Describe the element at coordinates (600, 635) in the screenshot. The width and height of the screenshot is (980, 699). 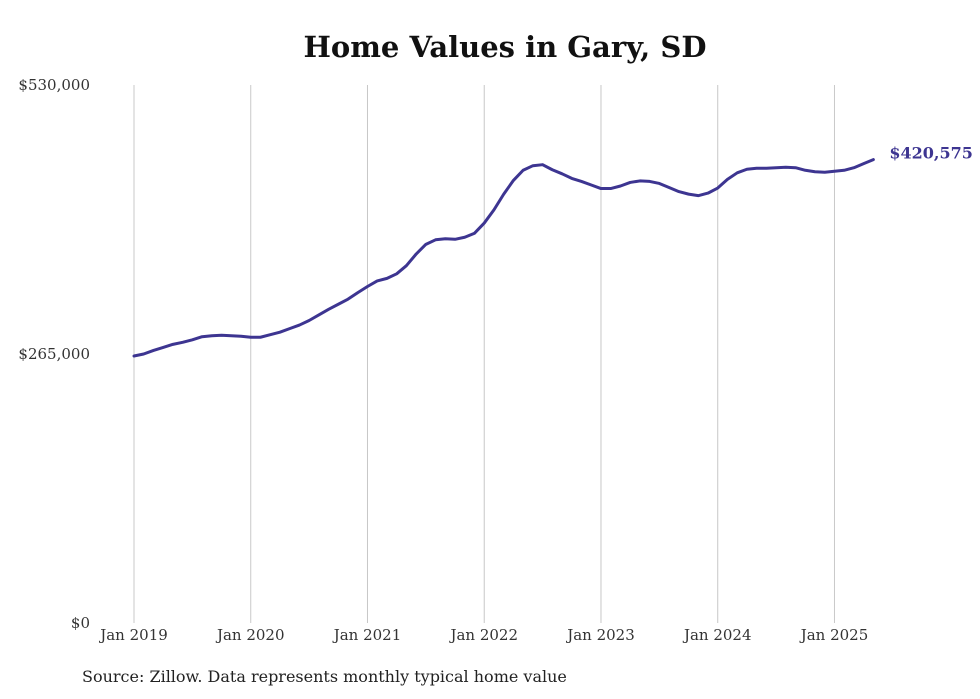
I see `x-tick-label-4: Jan 2023` at that location.